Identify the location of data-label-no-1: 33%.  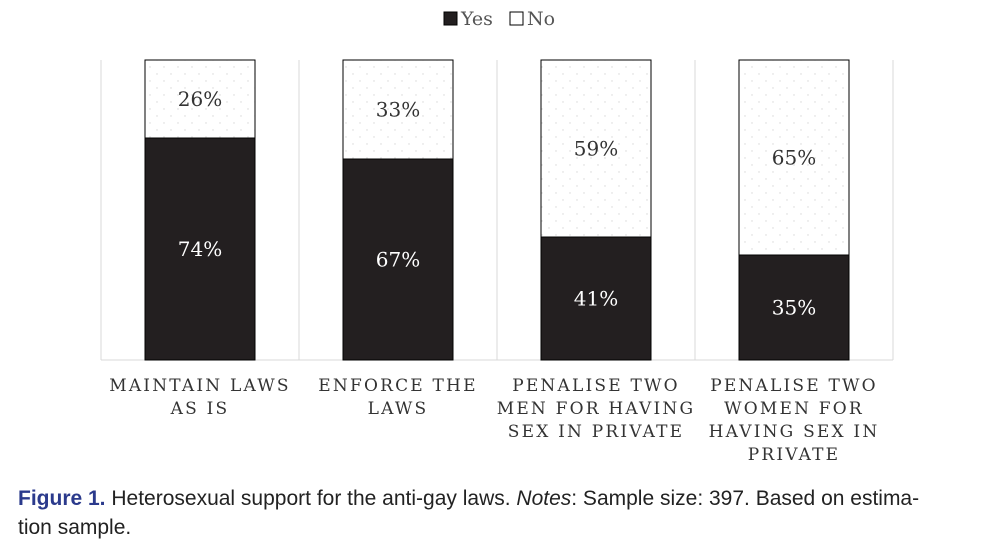
(398, 110).